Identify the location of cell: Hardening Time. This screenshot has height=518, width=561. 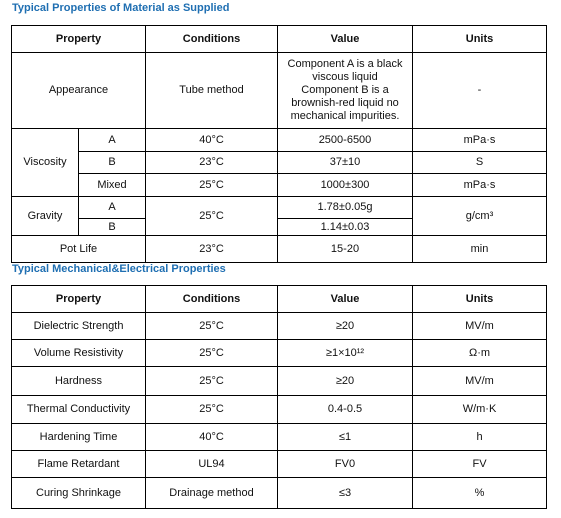
(78, 437).